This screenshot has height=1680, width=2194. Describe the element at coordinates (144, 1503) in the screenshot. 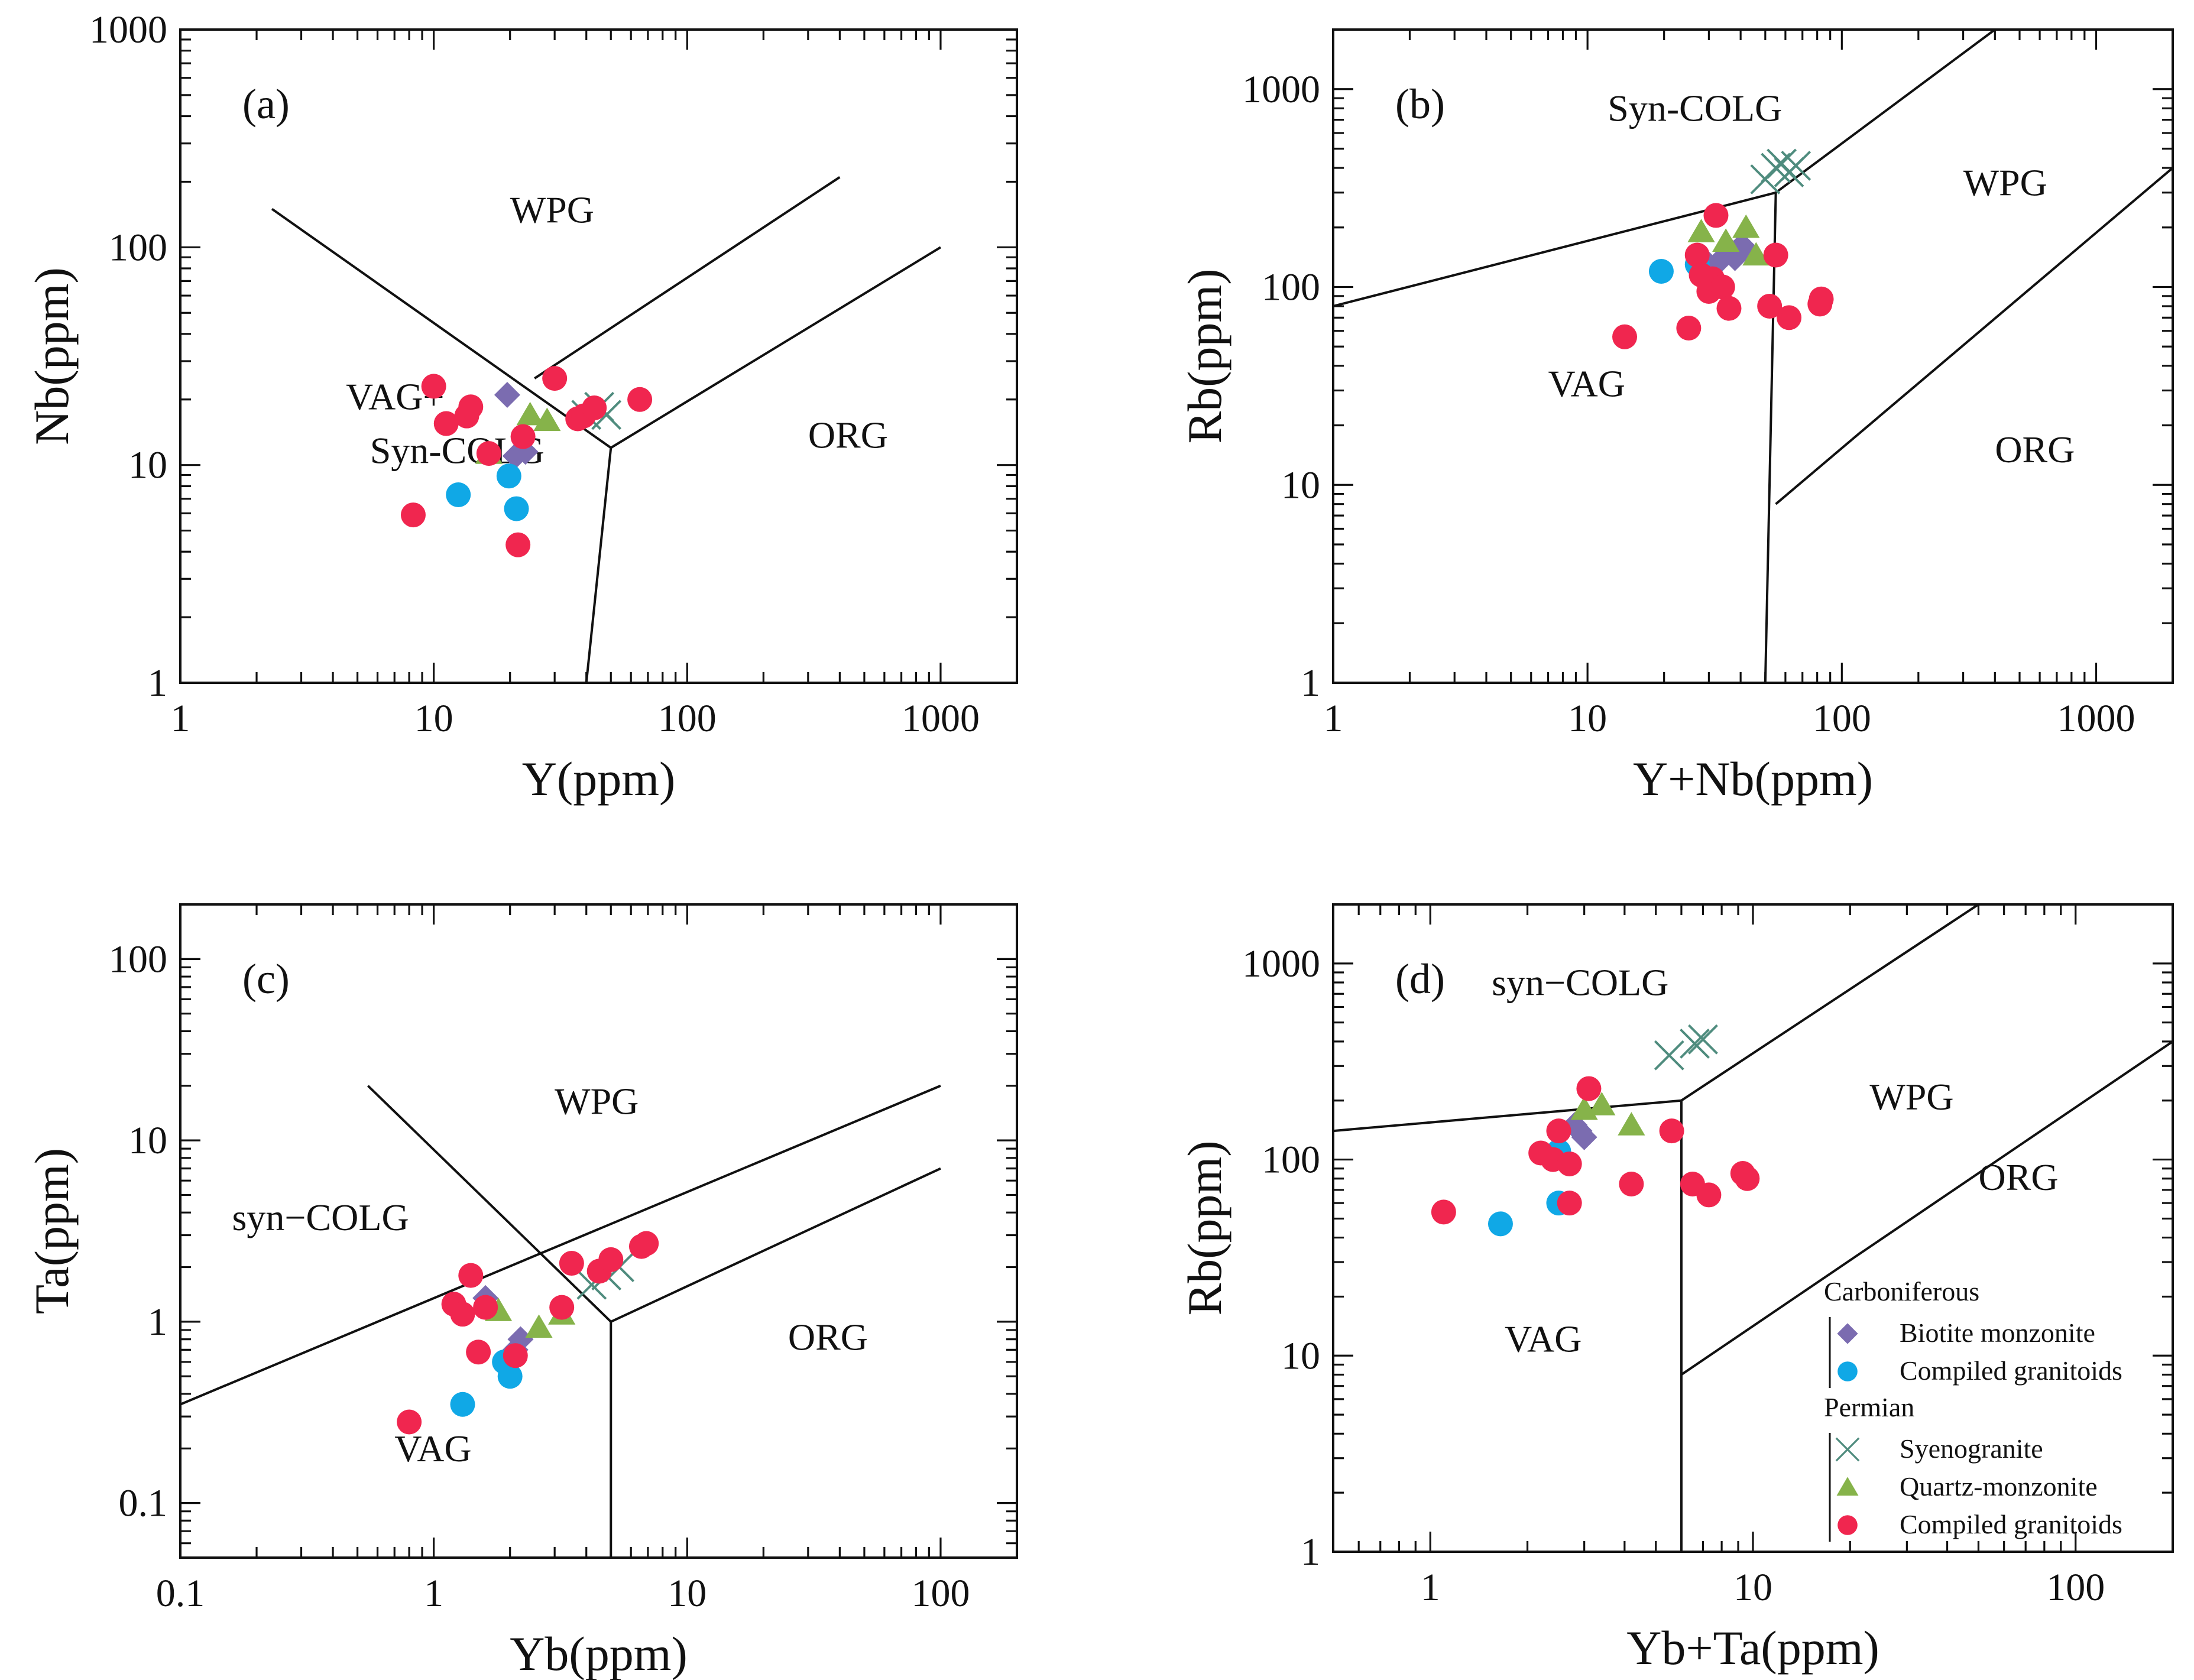

I see `y-tick-label: 0.1` at that location.